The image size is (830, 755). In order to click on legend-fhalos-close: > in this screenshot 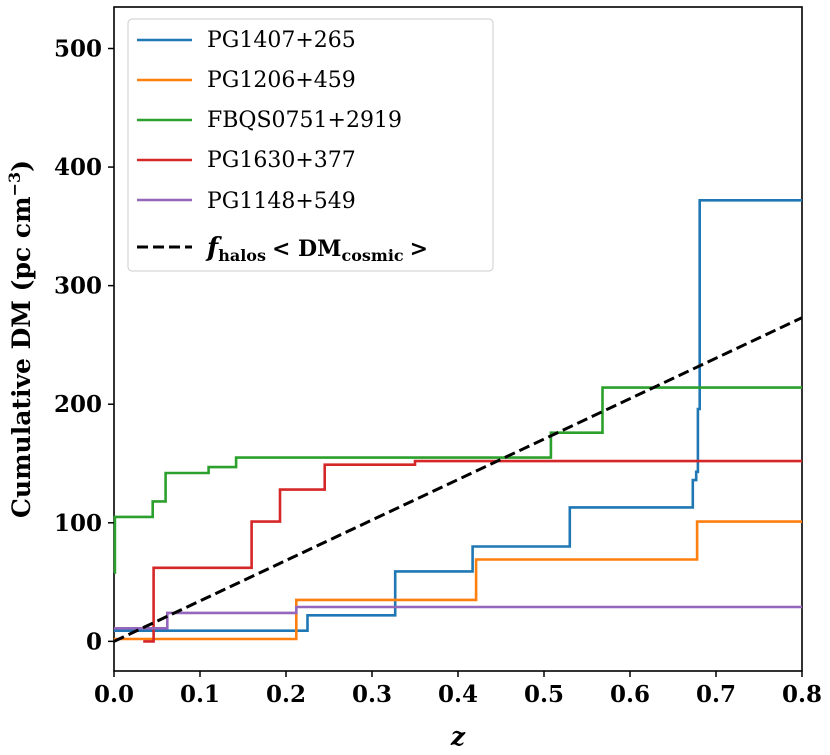, I will do `click(419, 249)`.